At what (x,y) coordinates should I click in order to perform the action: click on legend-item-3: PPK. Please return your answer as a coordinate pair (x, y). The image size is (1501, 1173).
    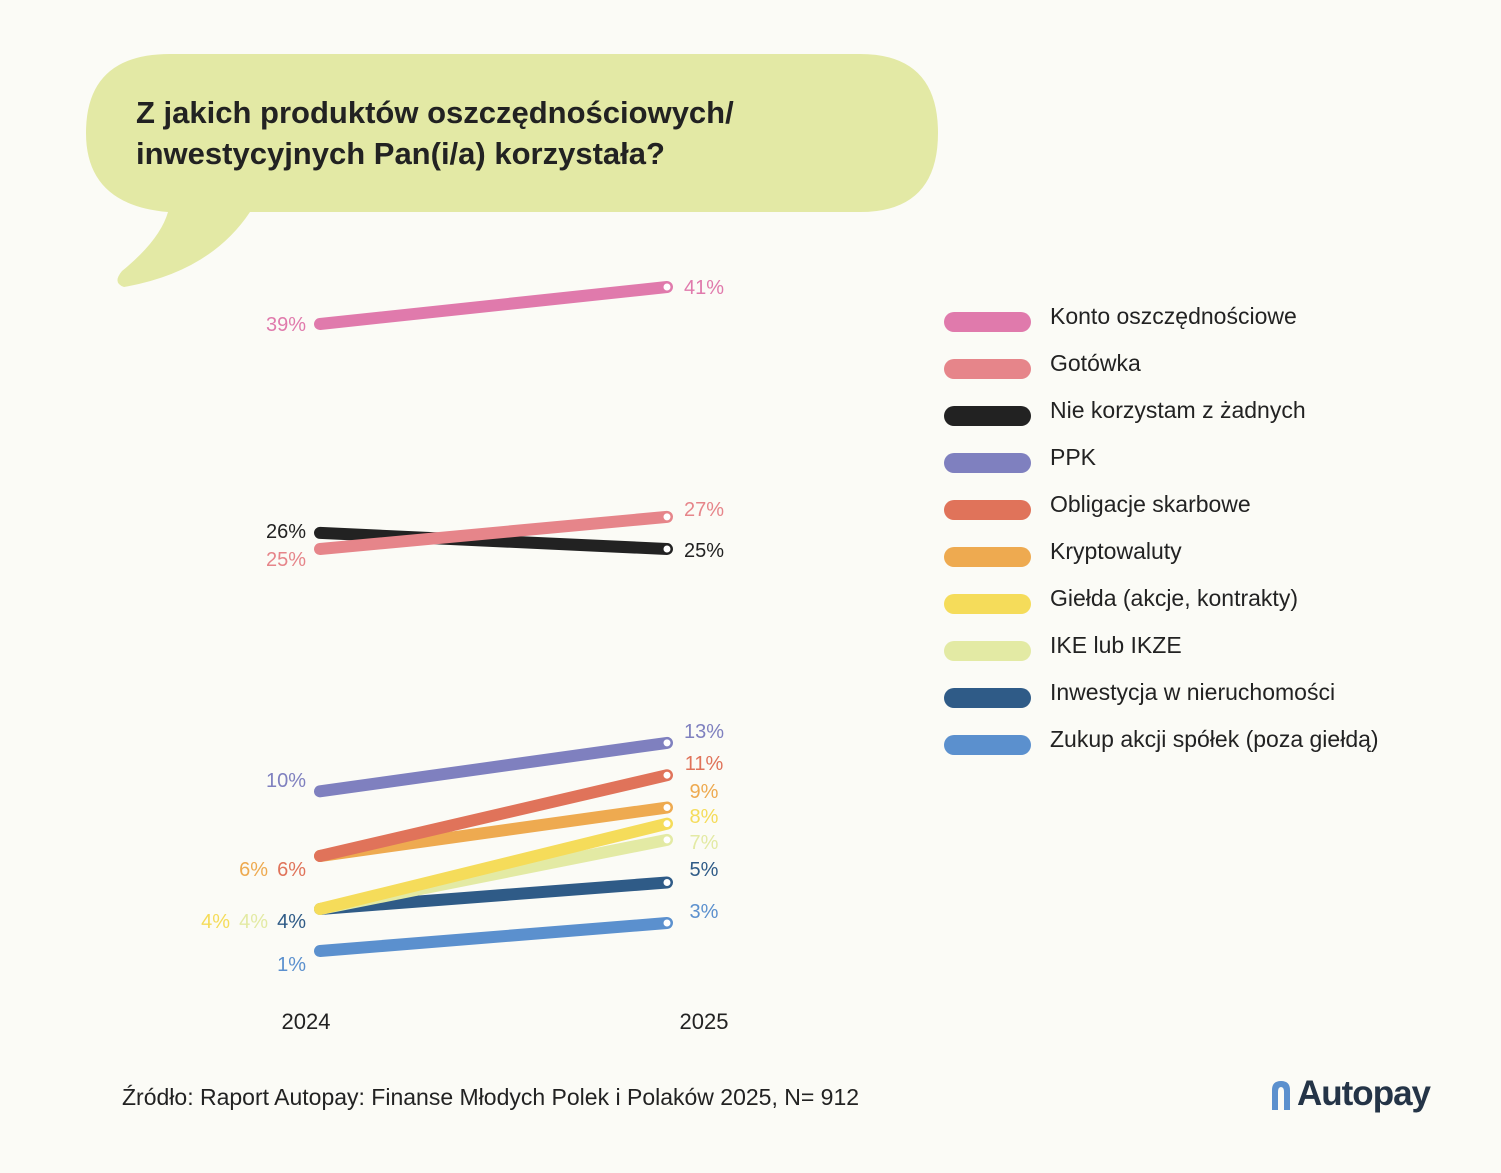
    Looking at the image, I should click on (1204, 464).